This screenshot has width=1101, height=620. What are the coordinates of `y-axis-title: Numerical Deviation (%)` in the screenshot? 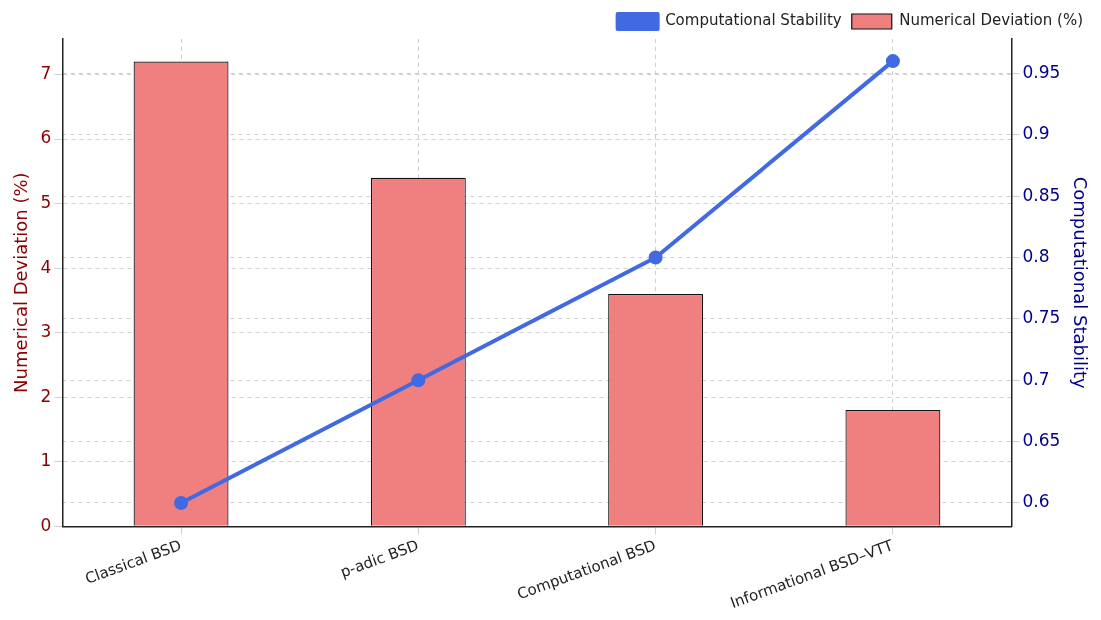 It's located at (21, 282).